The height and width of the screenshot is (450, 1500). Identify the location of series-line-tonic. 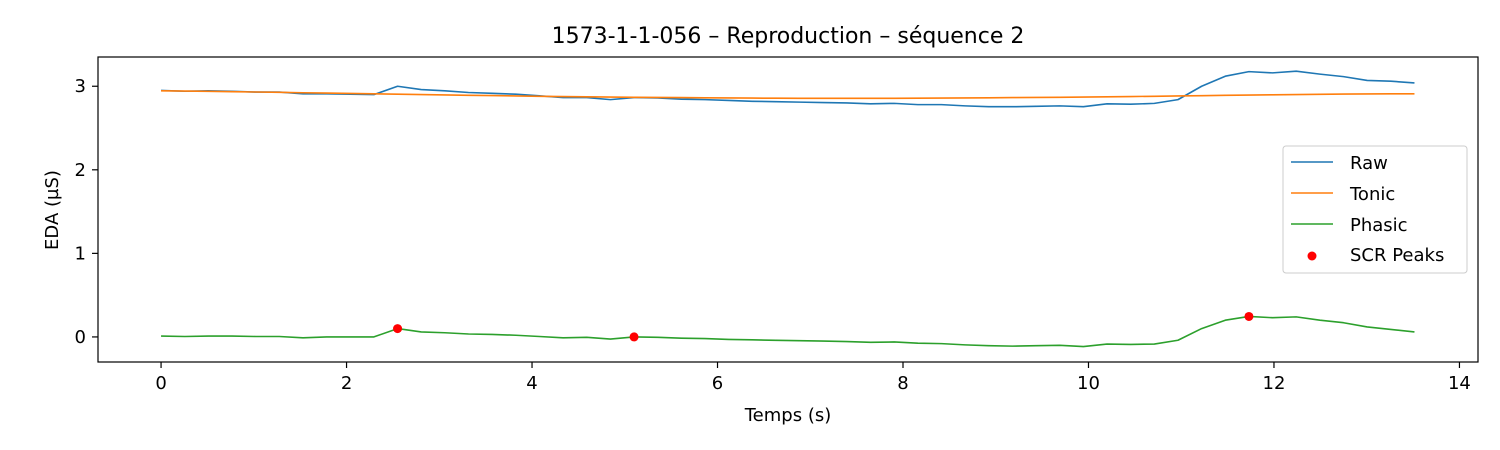
(788, 95).